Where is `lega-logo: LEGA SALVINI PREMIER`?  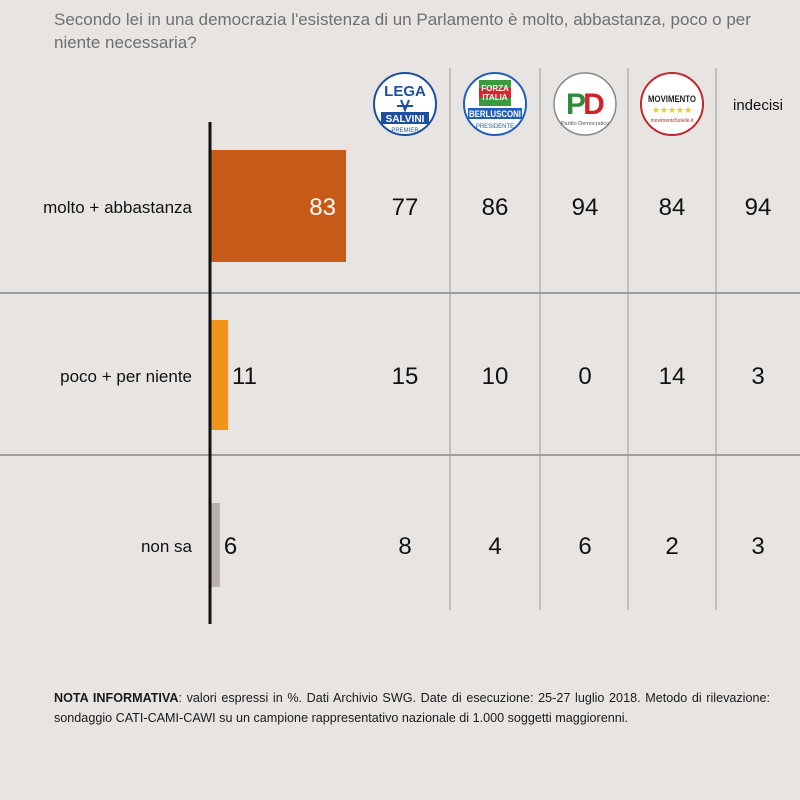
lega-logo: LEGA SALVINI PREMIER is located at coordinates (405, 104).